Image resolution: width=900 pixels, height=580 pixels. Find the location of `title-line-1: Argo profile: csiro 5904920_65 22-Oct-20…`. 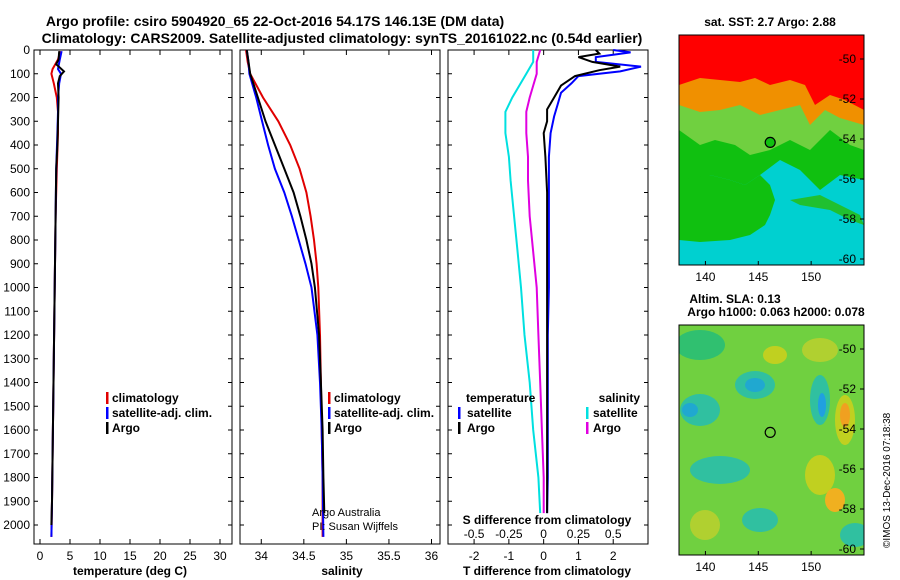

title-line-1: Argo profile: csiro 5904920_65 22-Oct-20… is located at coordinates (275, 21).